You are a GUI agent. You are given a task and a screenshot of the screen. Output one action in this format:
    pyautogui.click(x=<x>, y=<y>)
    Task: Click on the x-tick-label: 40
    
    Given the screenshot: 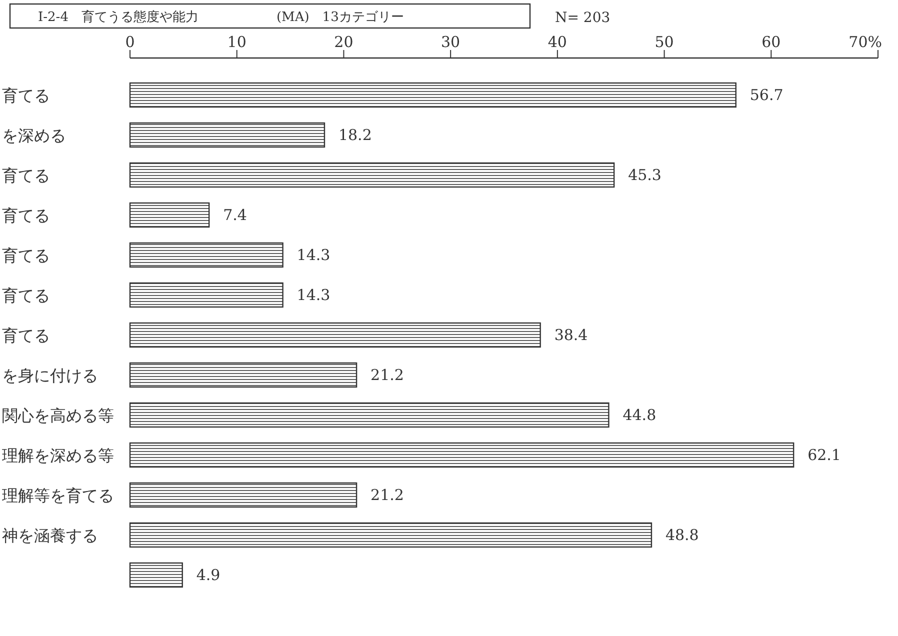 What is the action you would take?
    pyautogui.click(x=557, y=42)
    